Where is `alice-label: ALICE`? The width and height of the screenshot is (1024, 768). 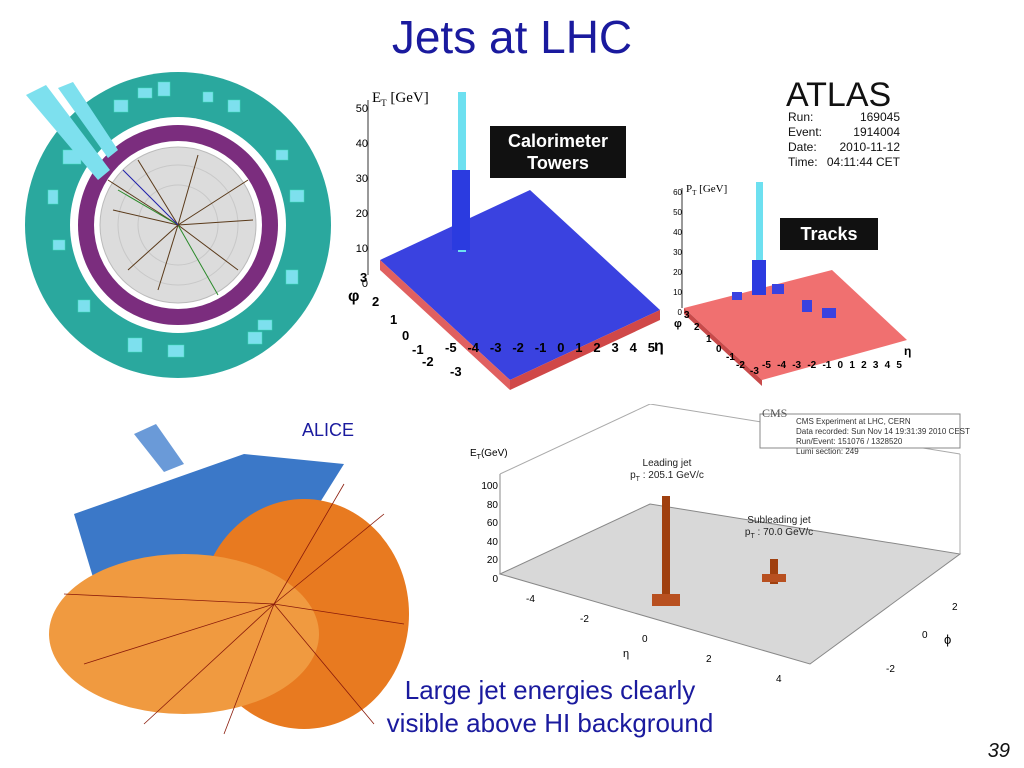
alice-label: ALICE is located at coordinates (328, 430).